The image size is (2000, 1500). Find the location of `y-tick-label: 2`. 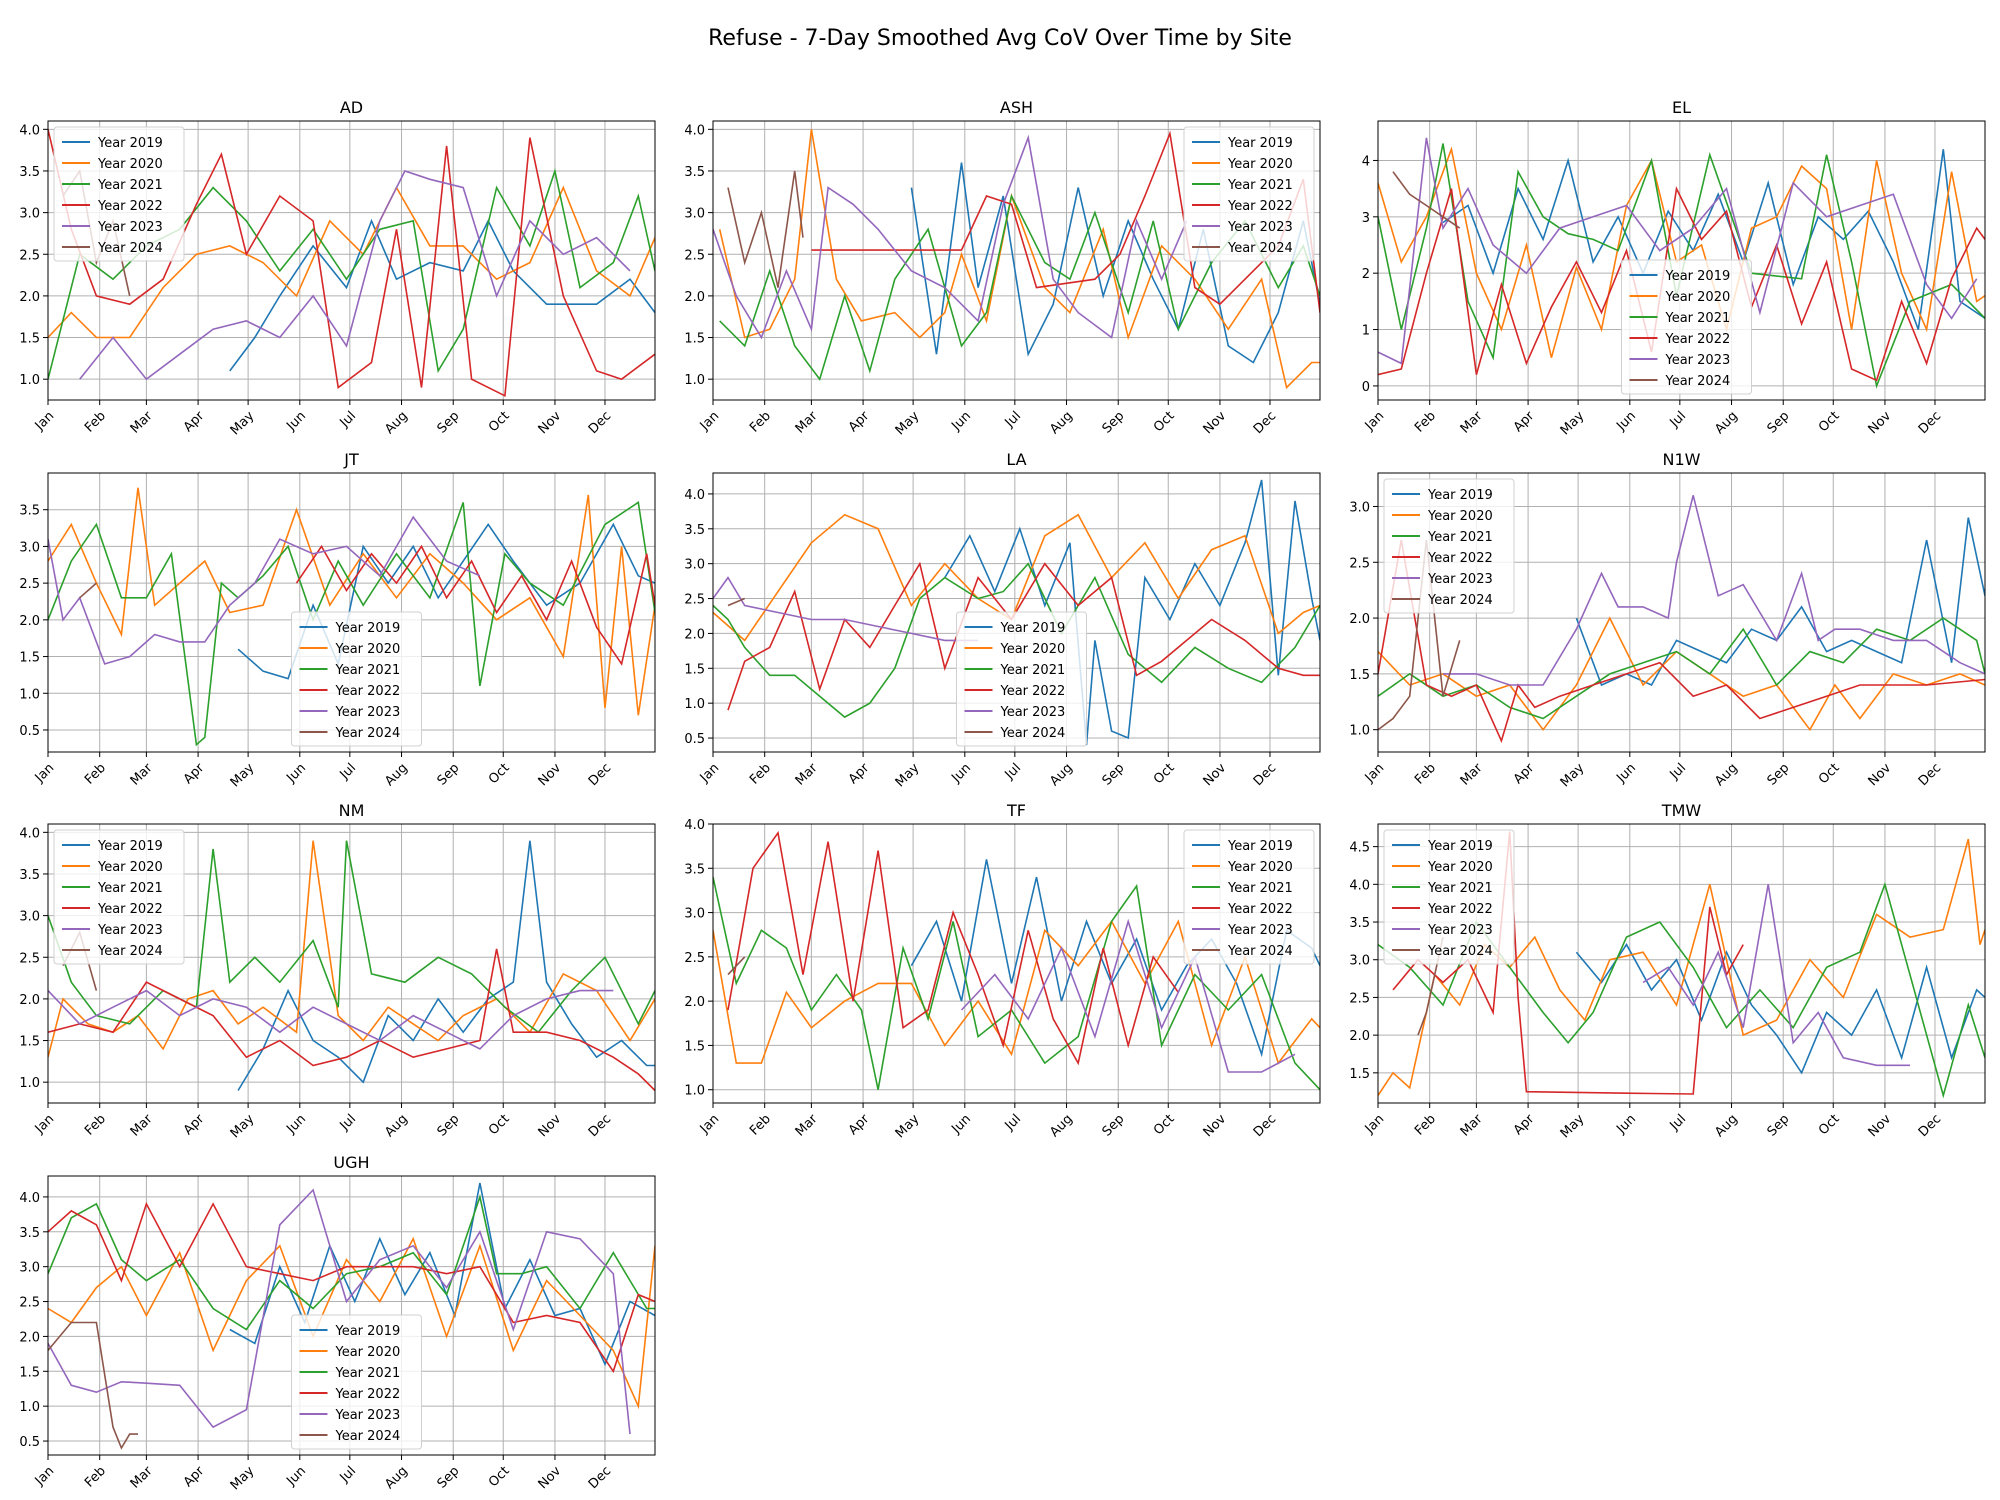

y-tick-label: 2 is located at coordinates (1366, 274).